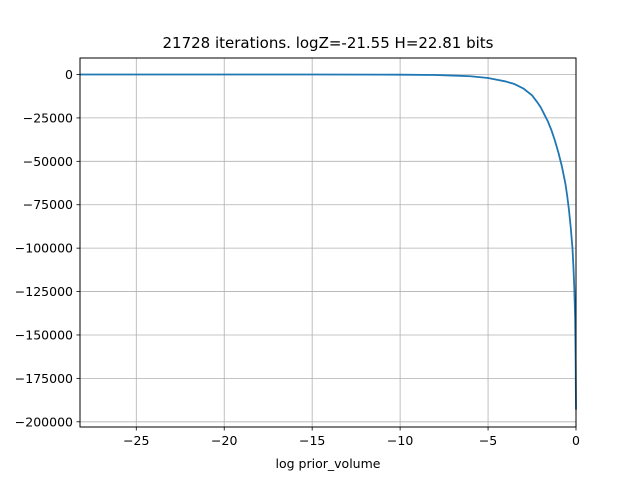 The width and height of the screenshot is (640, 480). I want to click on y-tick-label: −100000, so click(44, 248).